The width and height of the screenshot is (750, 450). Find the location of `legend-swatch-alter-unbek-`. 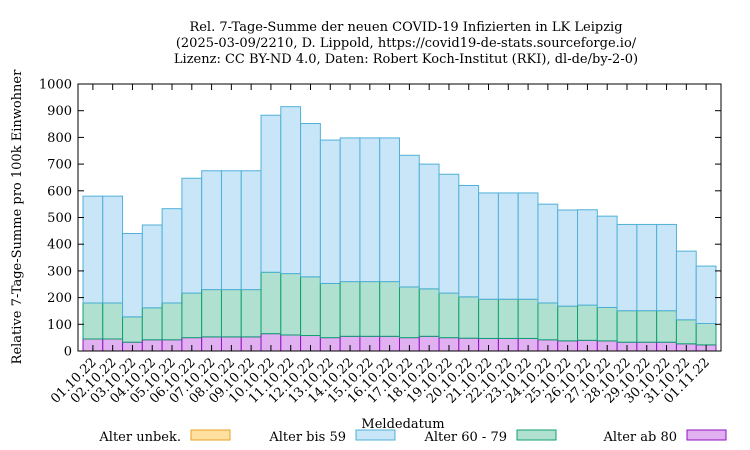

legend-swatch-alter-unbek- is located at coordinates (210, 435).